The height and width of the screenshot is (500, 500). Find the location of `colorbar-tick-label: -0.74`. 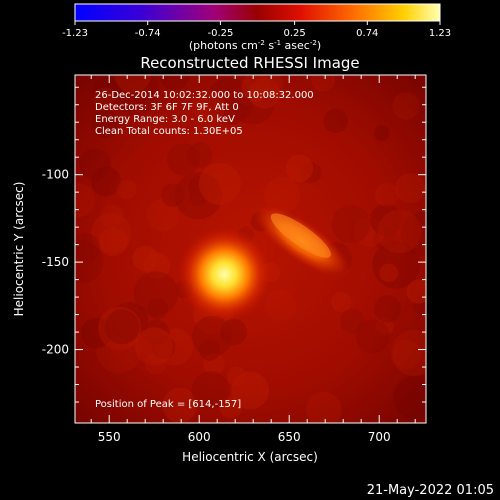

colorbar-tick-label: -0.74 is located at coordinates (148, 33).